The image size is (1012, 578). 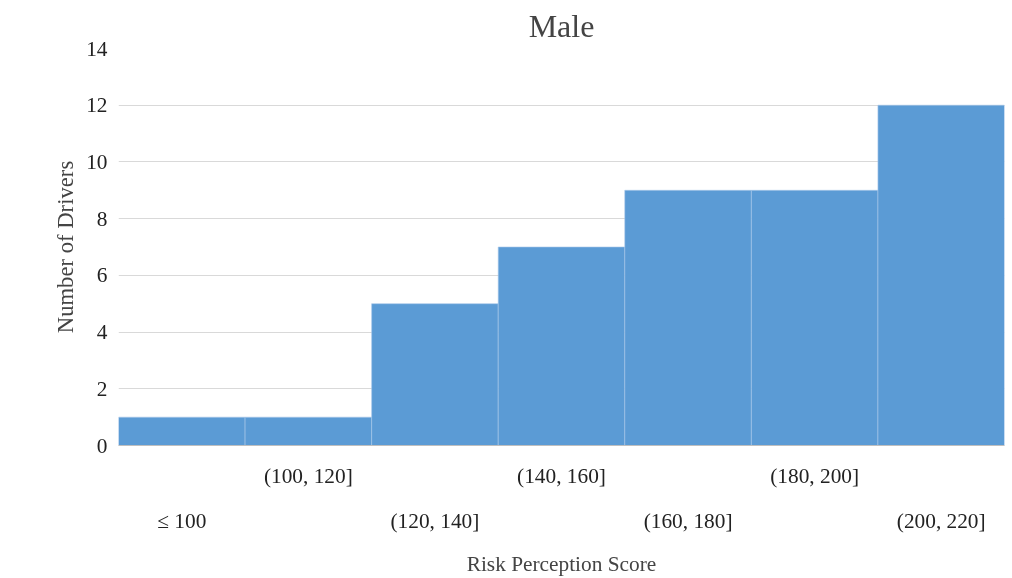 What do you see at coordinates (561, 475) in the screenshot?
I see `x-tick-label: (140, 160]` at bounding box center [561, 475].